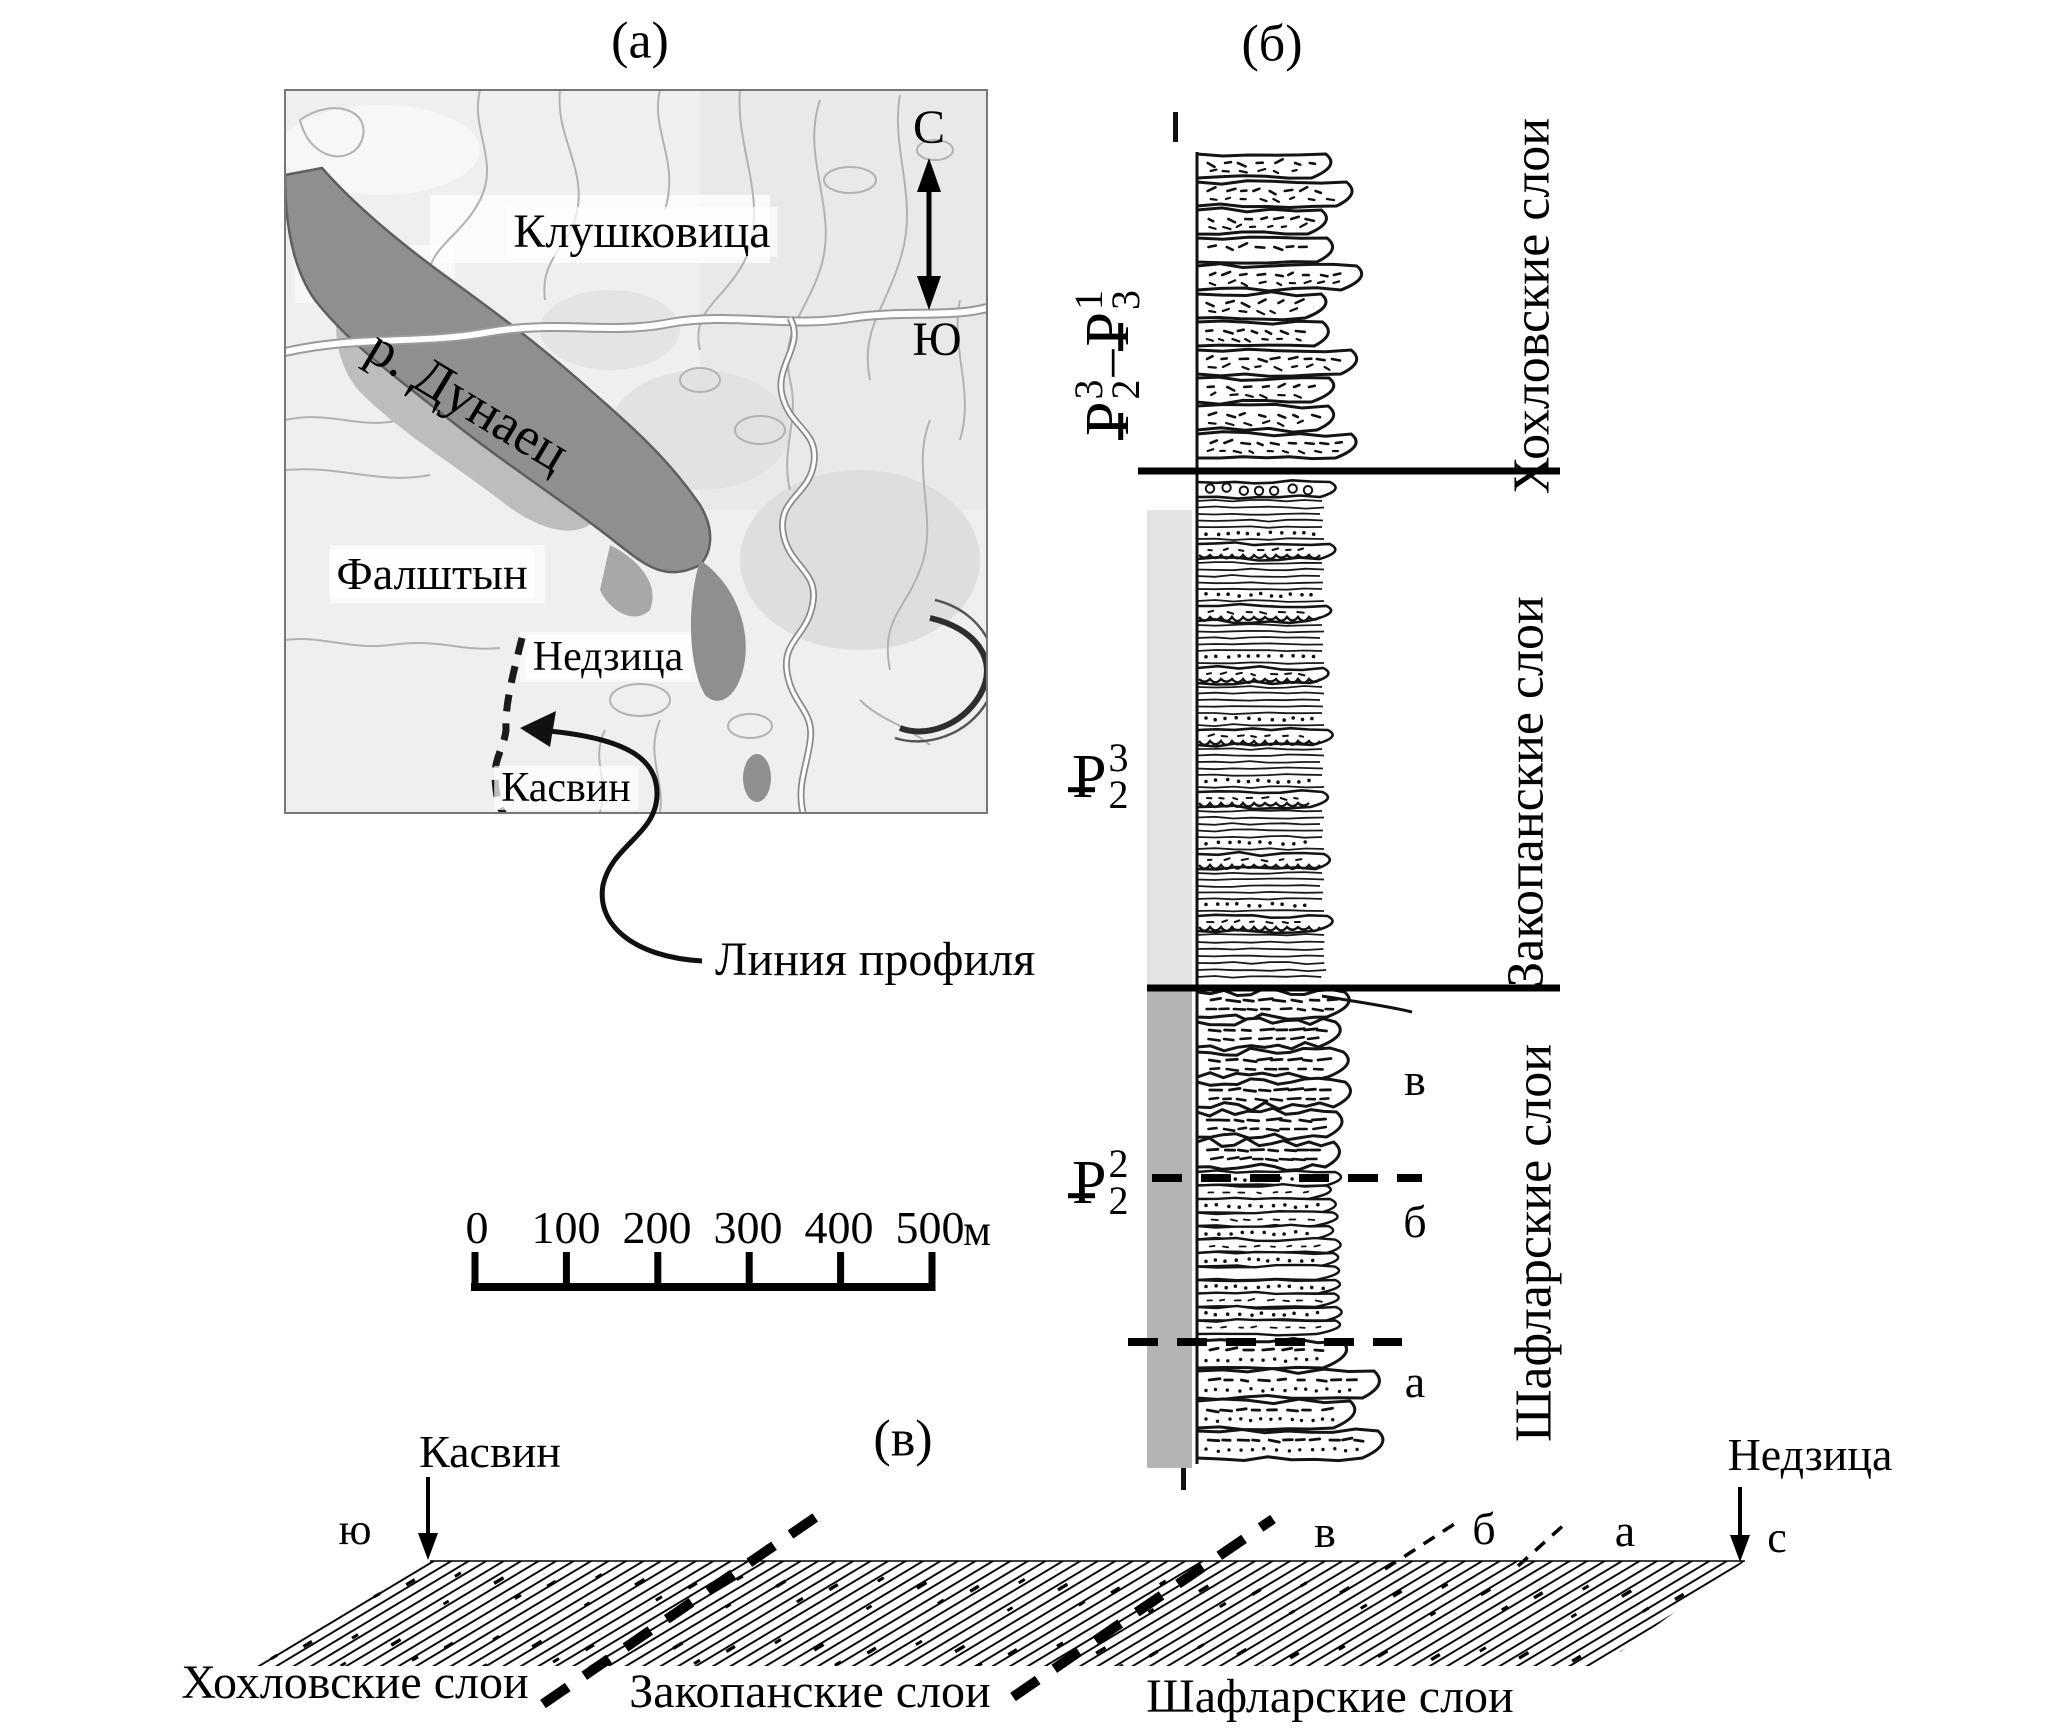  What do you see at coordinates (1625, 1530) in the screenshot?
I see `profile-subunit-a: а` at bounding box center [1625, 1530].